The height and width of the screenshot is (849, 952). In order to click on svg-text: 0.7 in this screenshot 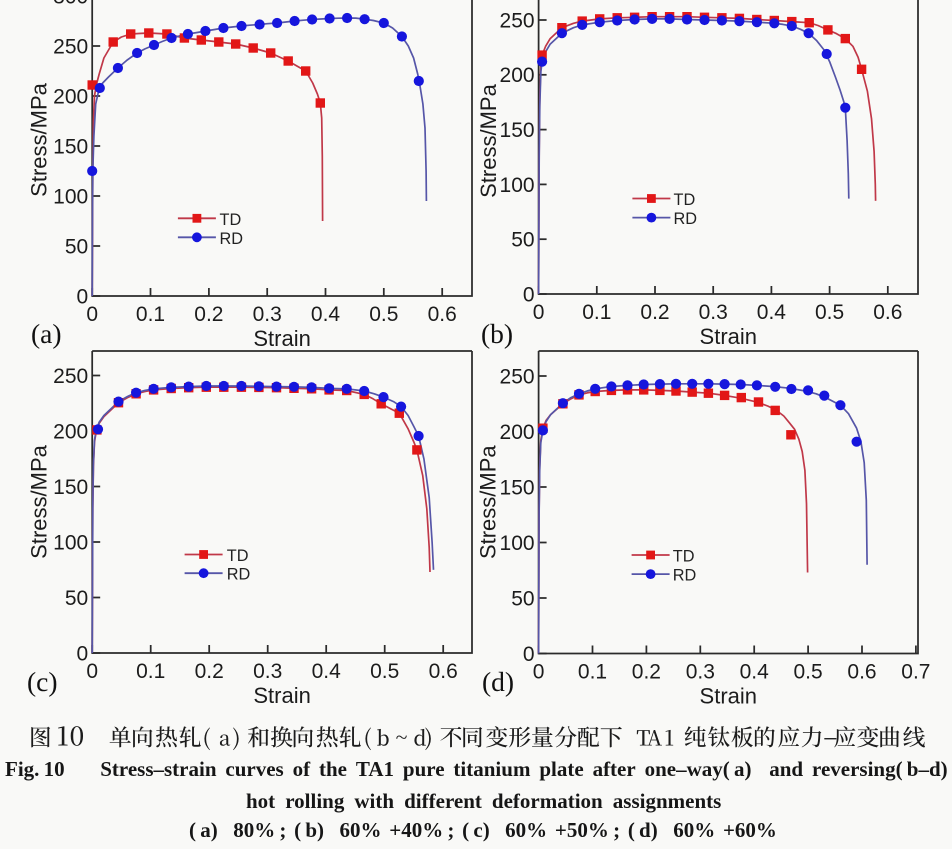, I will do `click(915, 672)`.